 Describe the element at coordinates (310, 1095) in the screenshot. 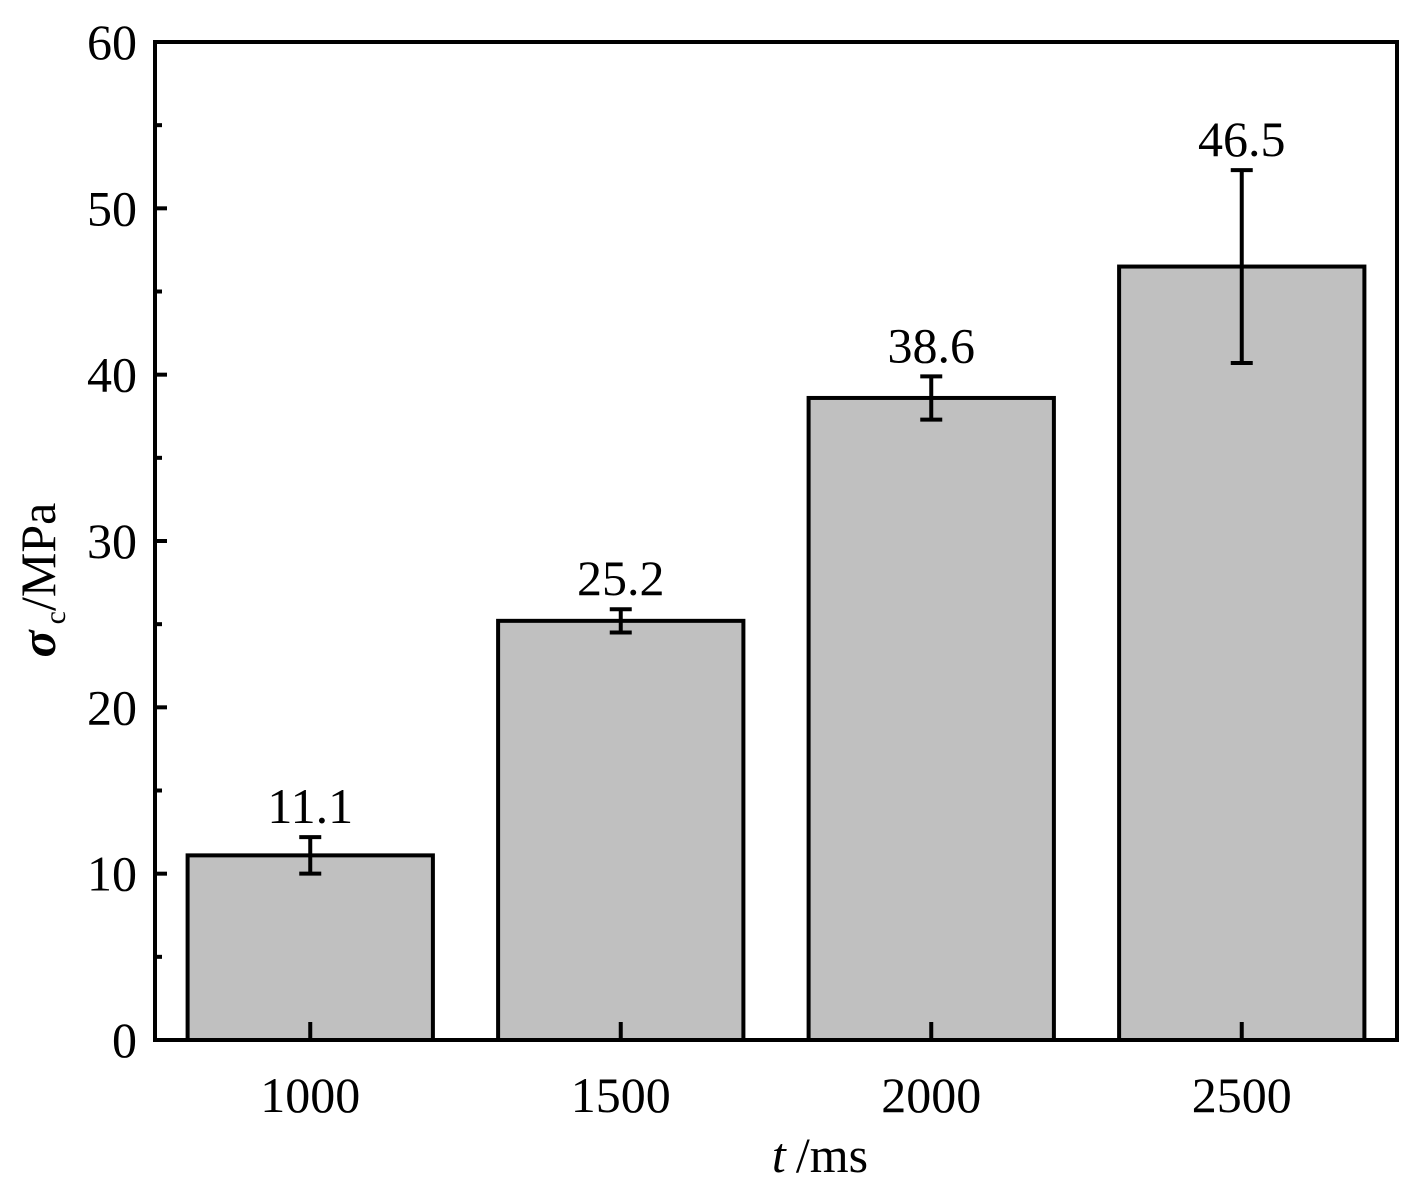

I see `x-tick-label: 1000` at that location.